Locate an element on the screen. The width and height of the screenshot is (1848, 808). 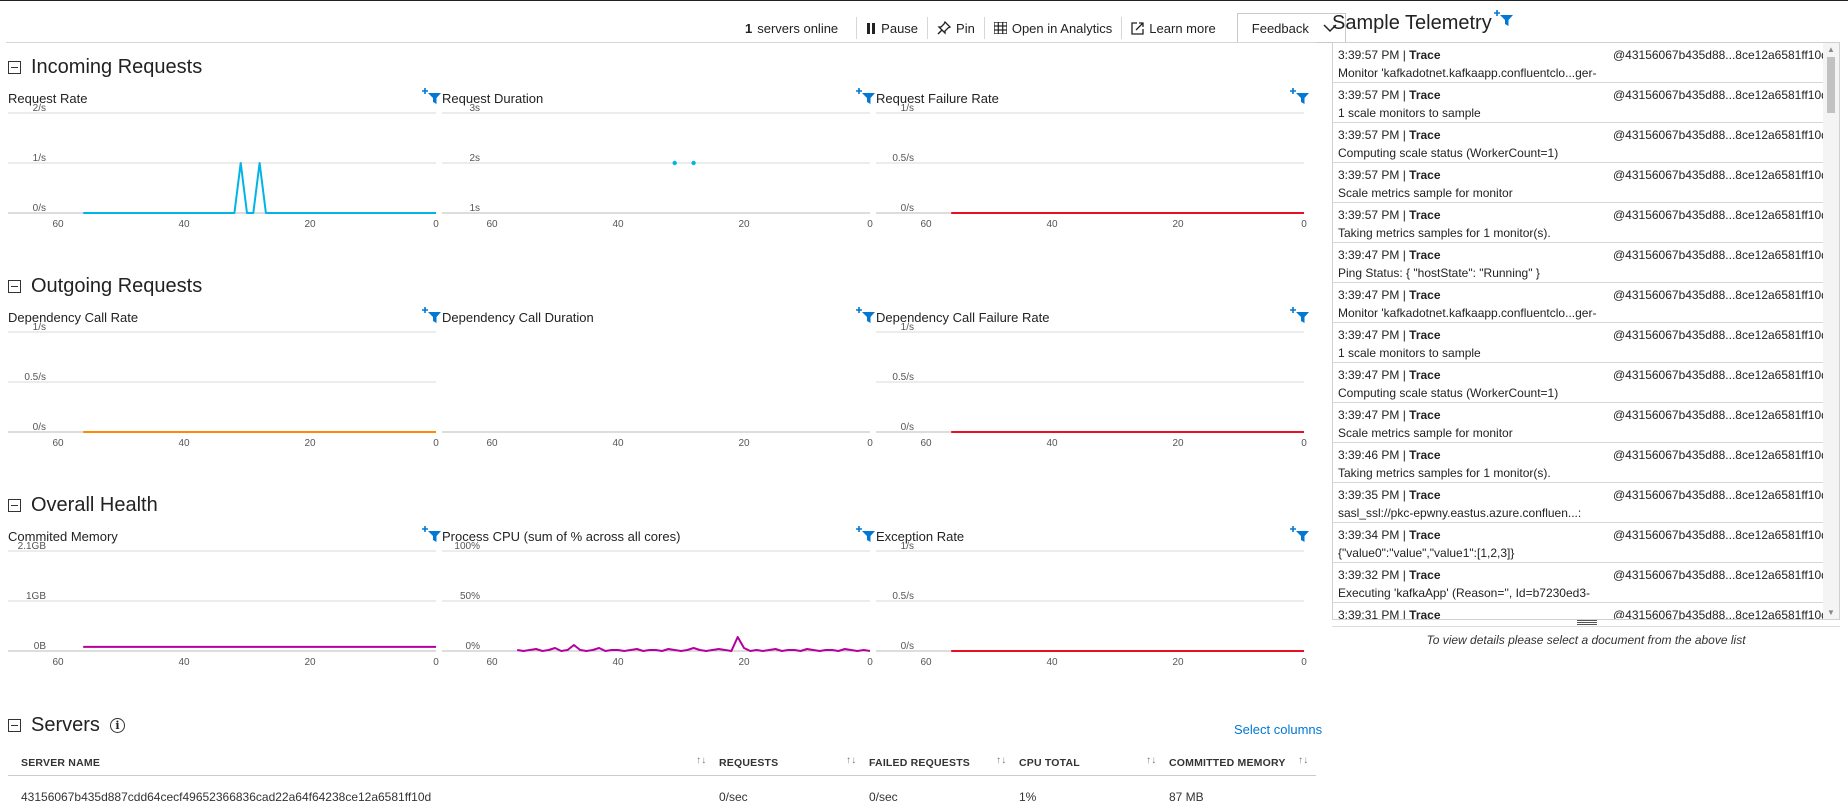
y-tick-label: 0.5/s is located at coordinates (903, 377).